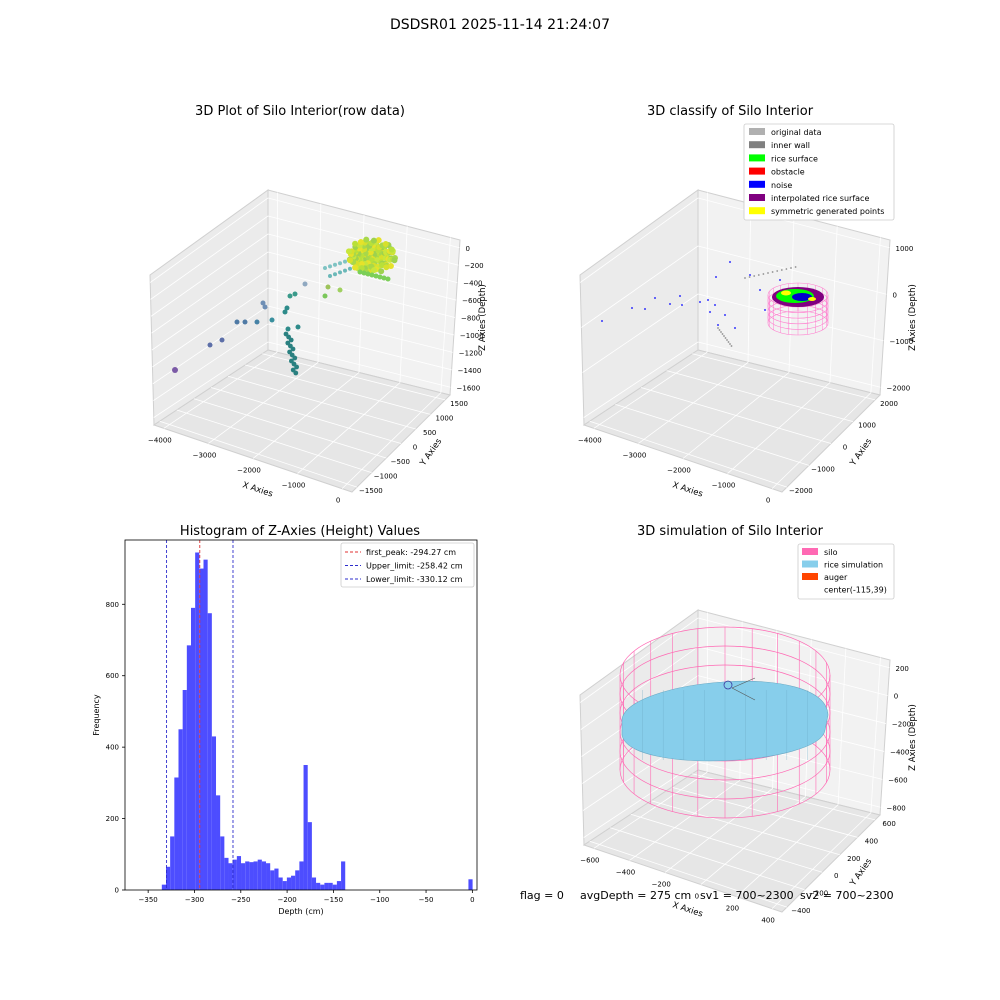 The width and height of the screenshot is (1000, 1000). I want to click on y-tick-label: −1500, so click(371, 491).